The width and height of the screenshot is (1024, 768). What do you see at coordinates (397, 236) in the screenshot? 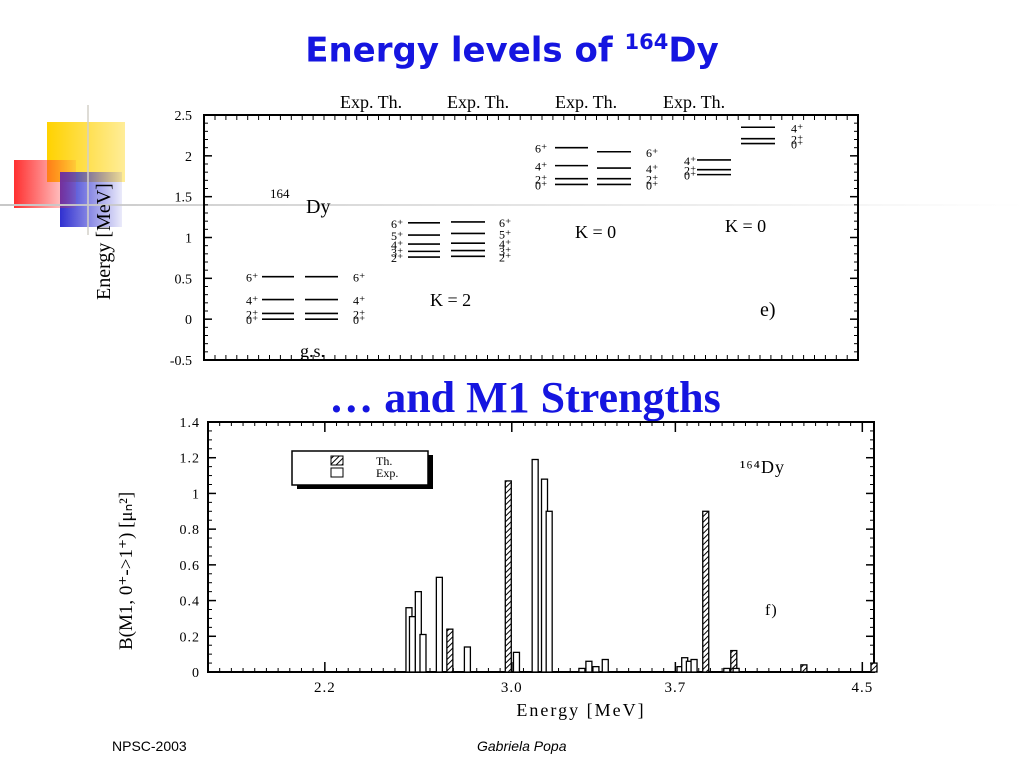
I see `spin-label-exp: 5⁺` at bounding box center [397, 236].